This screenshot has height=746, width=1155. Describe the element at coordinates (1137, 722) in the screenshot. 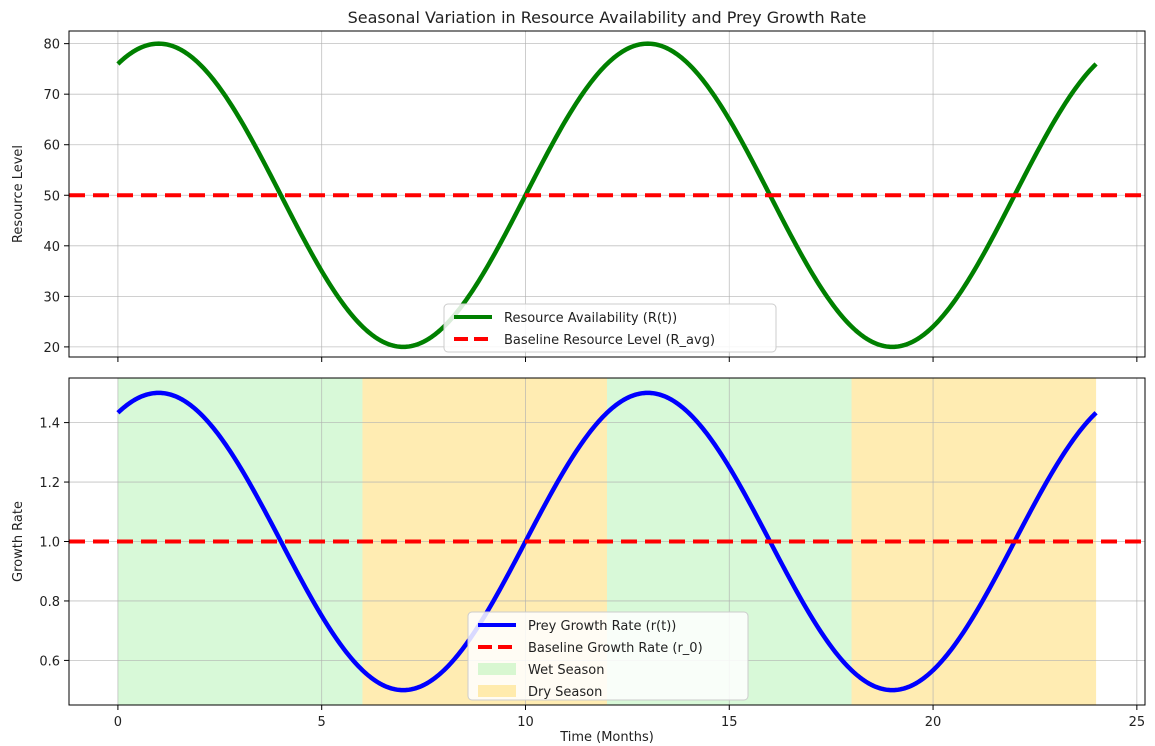

I see `x-tick-label: 25` at that location.